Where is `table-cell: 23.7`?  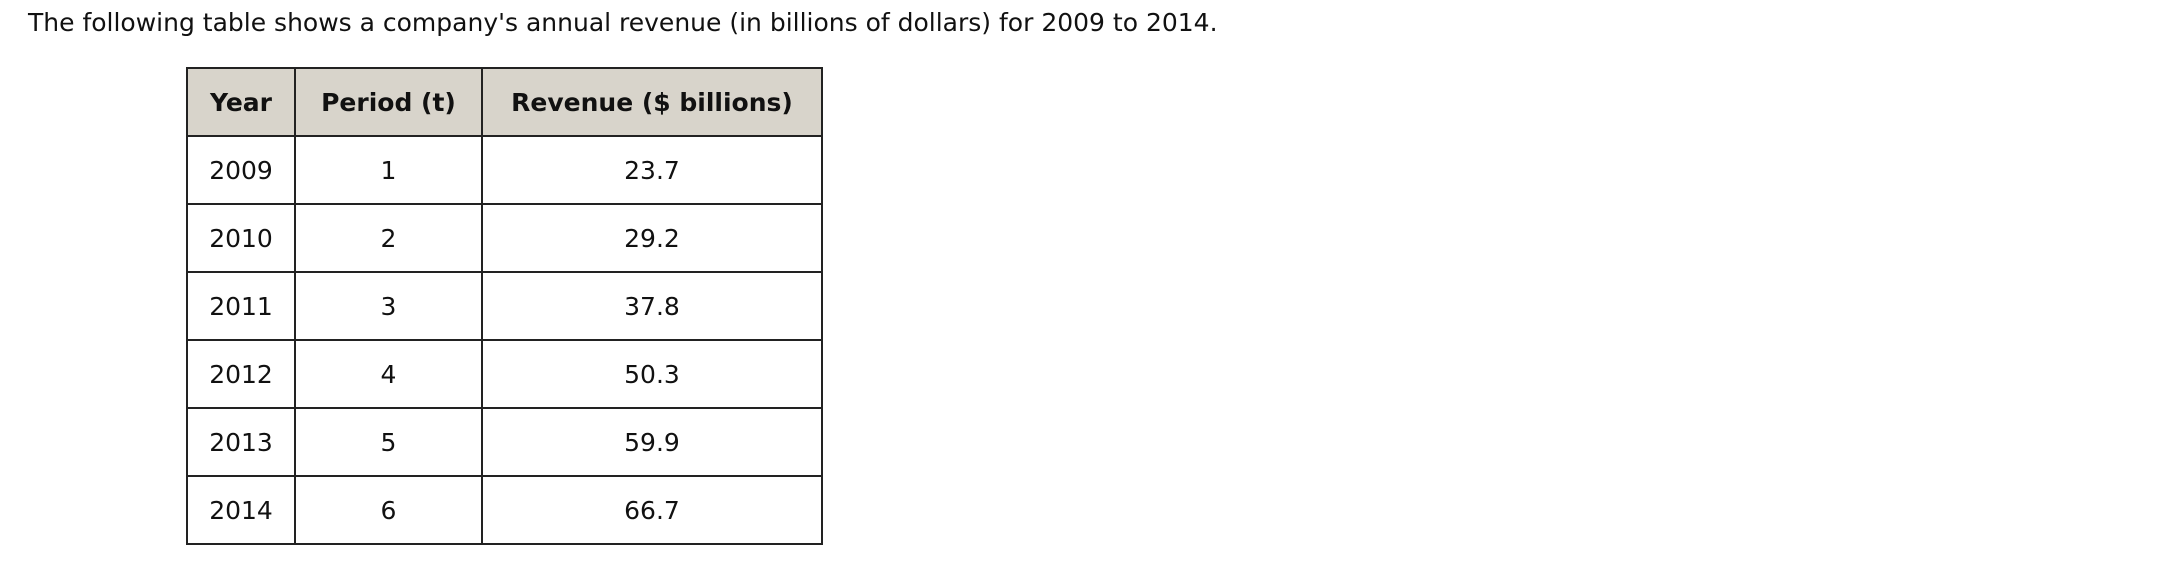 table-cell: 23.7 is located at coordinates (652, 170).